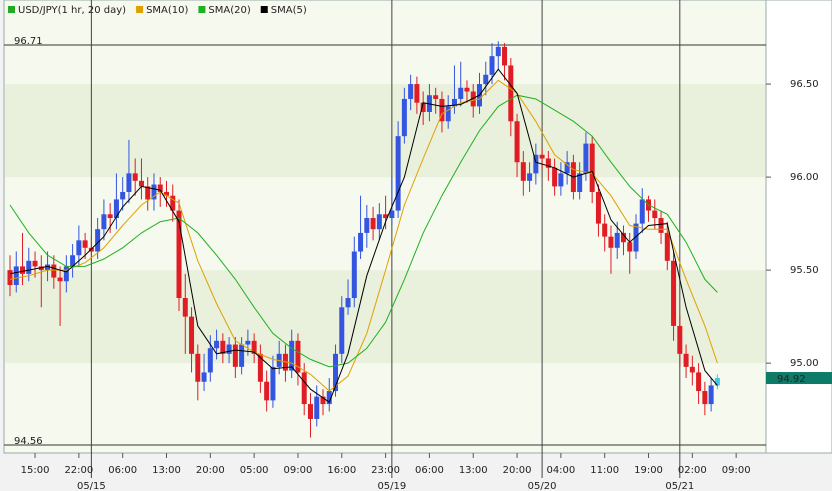 This screenshot has width=832, height=491. Describe the element at coordinates (604, 470) in the screenshot. I see `x-tick-label: 11:00` at that location.